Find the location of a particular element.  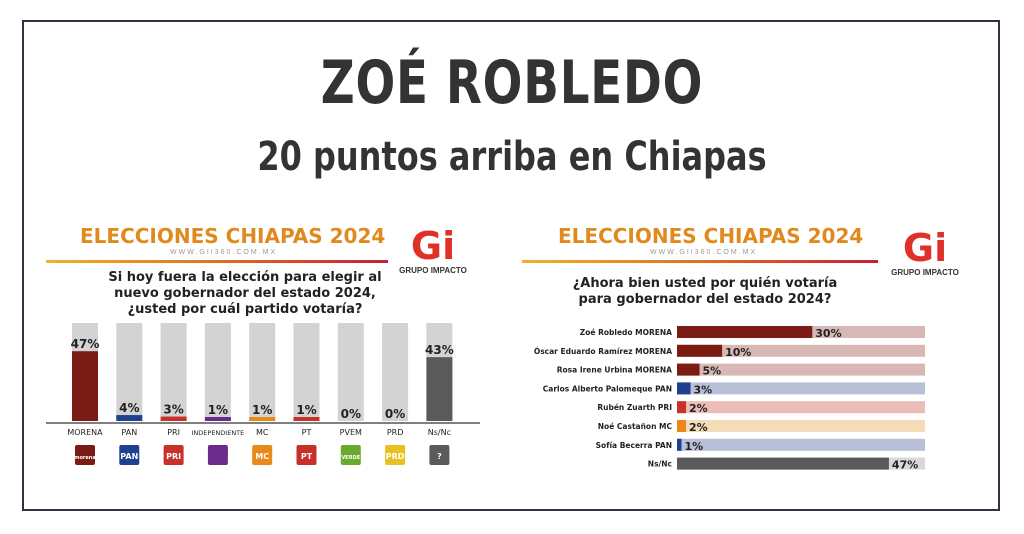

bar-value-label: 30% is located at coordinates (828, 333).